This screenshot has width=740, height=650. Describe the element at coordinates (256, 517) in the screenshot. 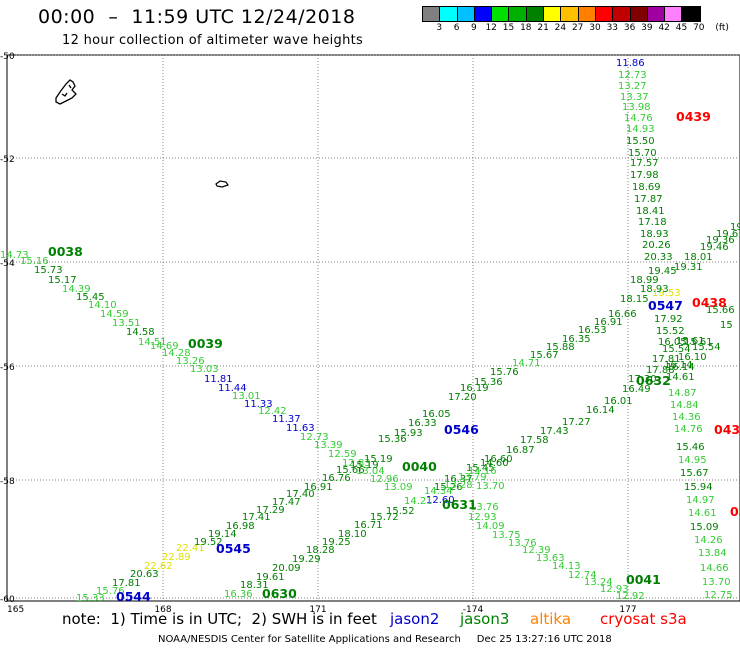

I see `wave-height-label: 17.41` at that location.